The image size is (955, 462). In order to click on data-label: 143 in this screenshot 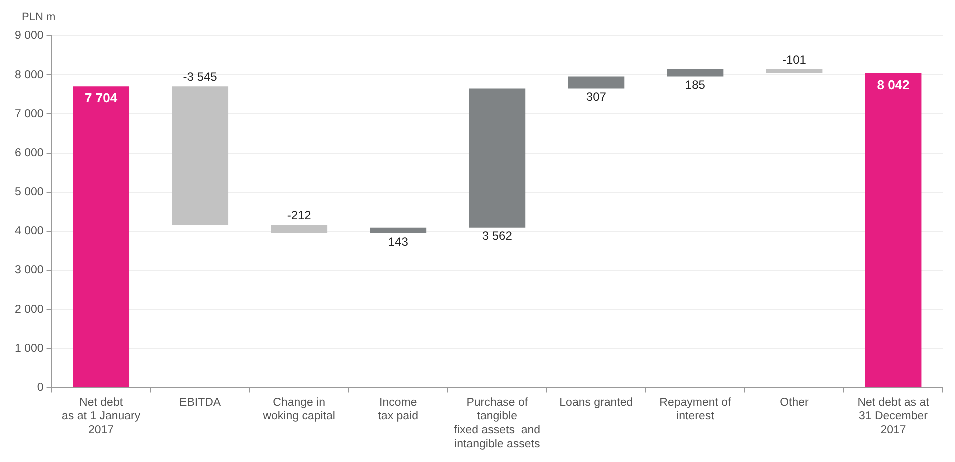, I will do `click(398, 241)`.